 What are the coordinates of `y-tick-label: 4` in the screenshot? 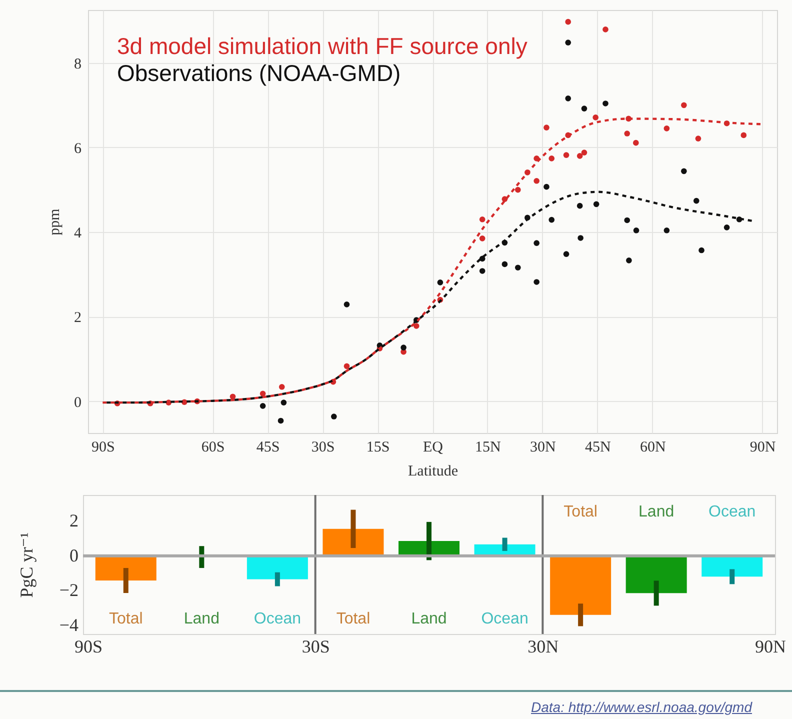 It's located at (78, 234).